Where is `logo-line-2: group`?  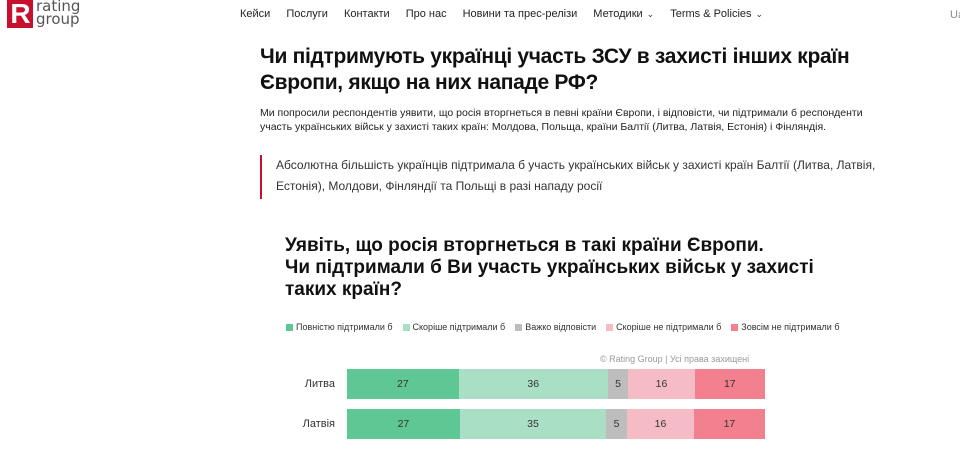
logo-line-2: group is located at coordinates (58, 19).